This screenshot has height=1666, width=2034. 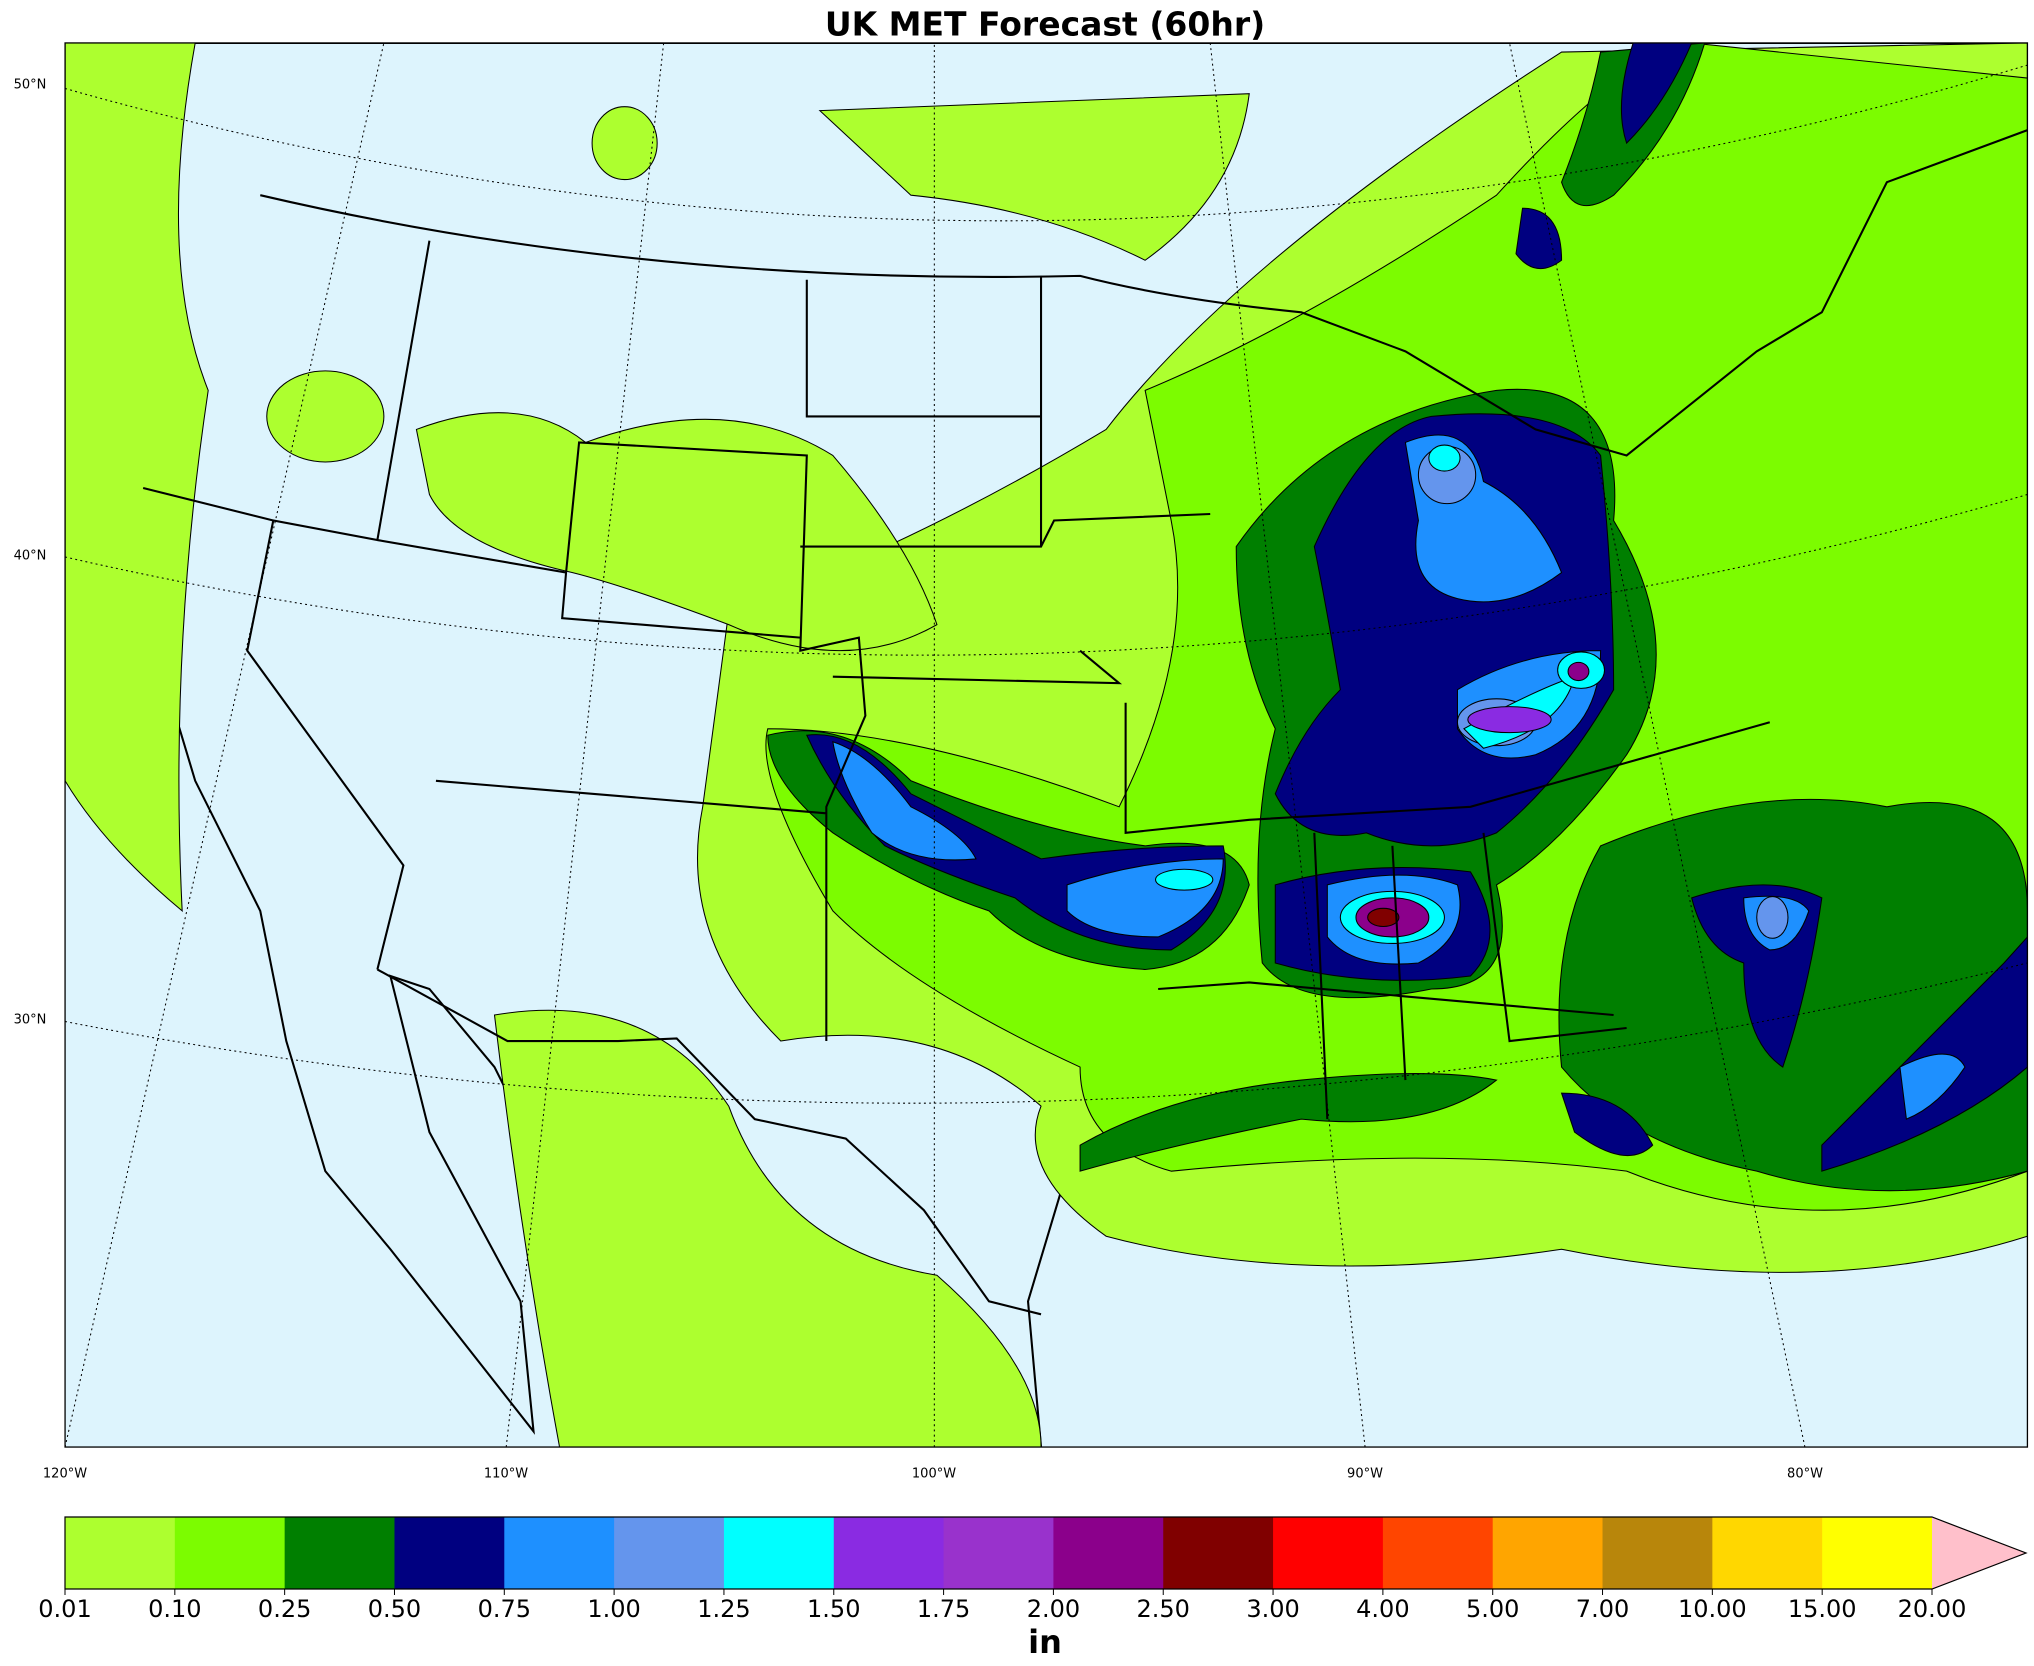 I want to click on colorbar-label: 7.00, so click(x=1602, y=1609).